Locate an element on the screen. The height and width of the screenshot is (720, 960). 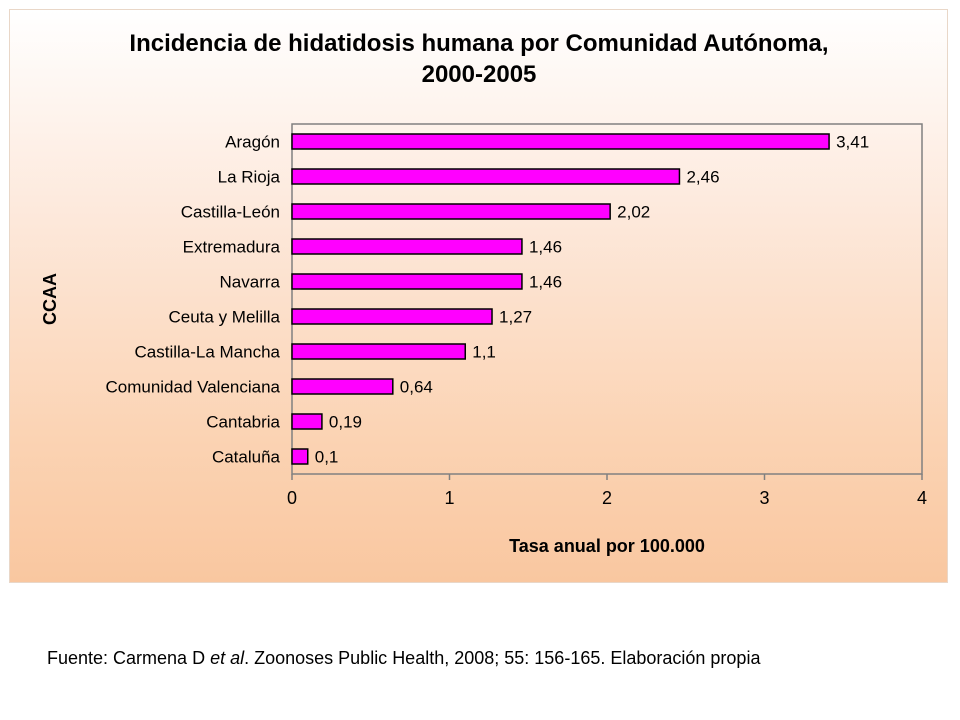
x-axis-title: Tasa anual por 100.000 is located at coordinates (607, 546).